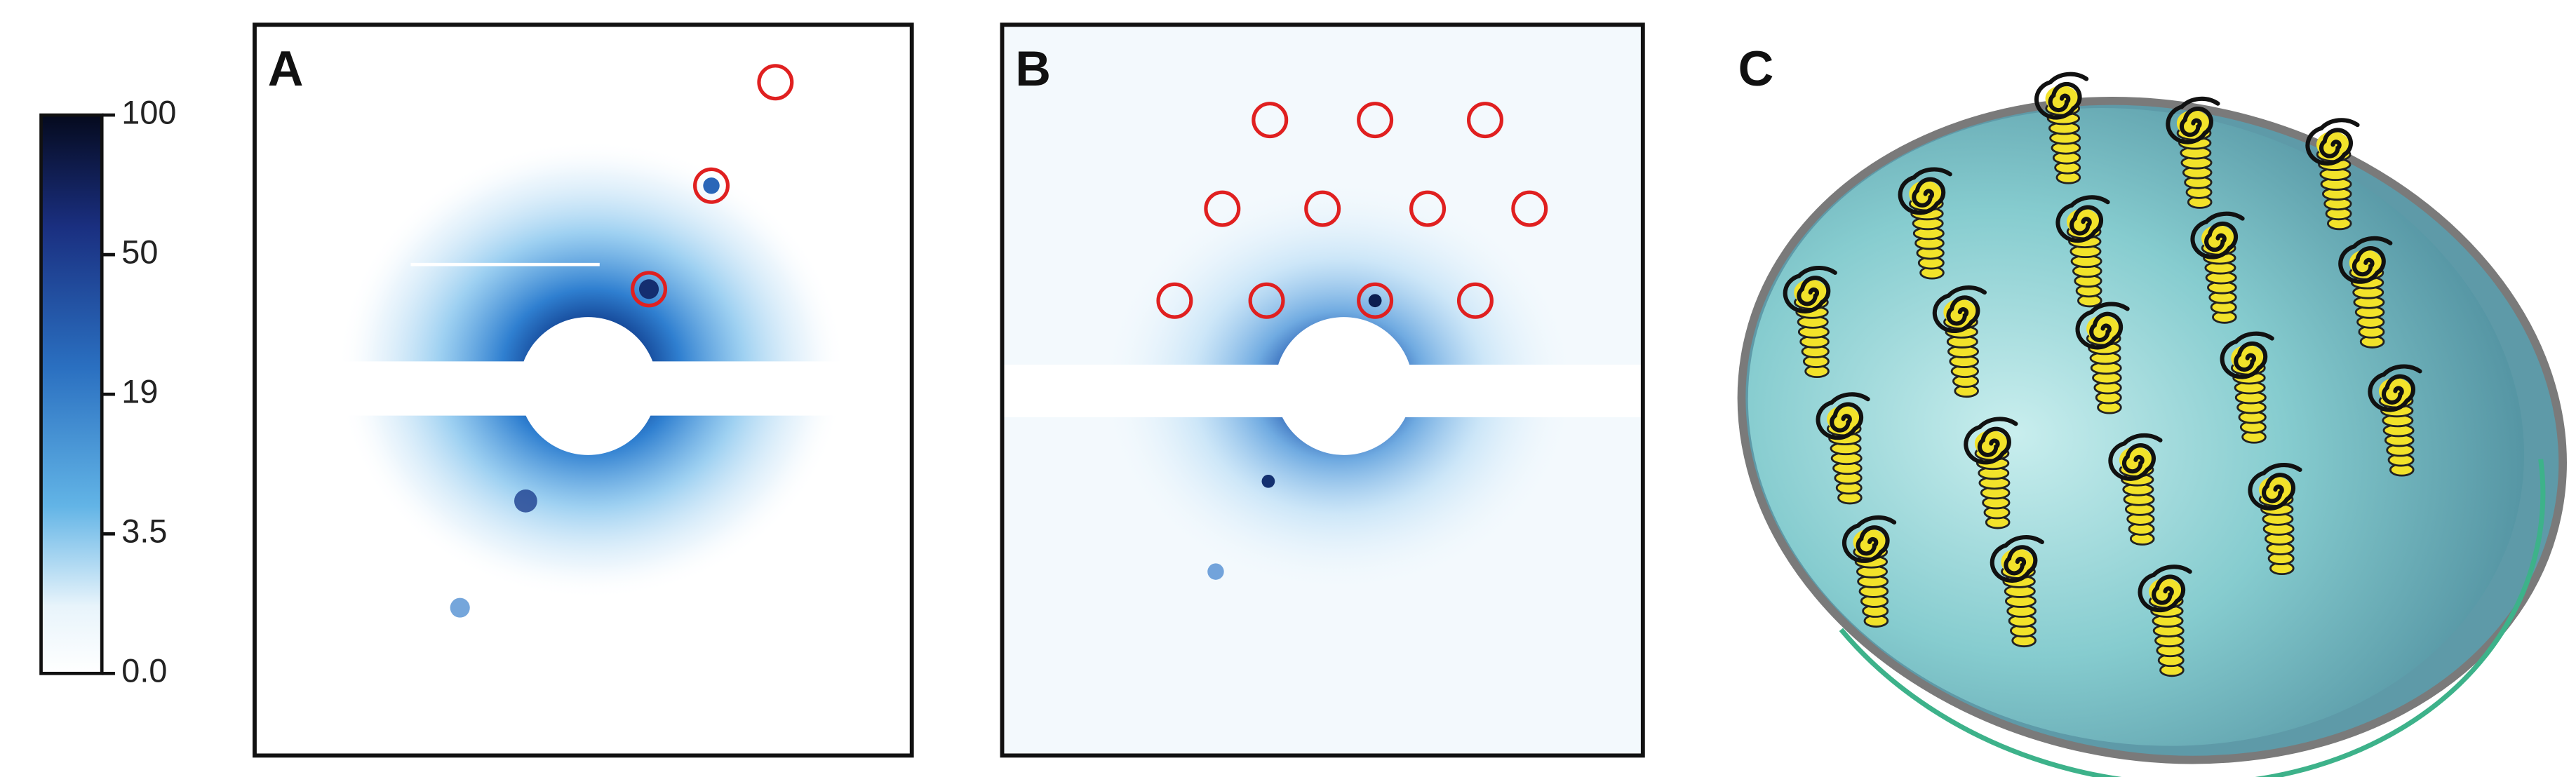 The image size is (2576, 777). I want to click on panel-label: B, so click(1033, 68).